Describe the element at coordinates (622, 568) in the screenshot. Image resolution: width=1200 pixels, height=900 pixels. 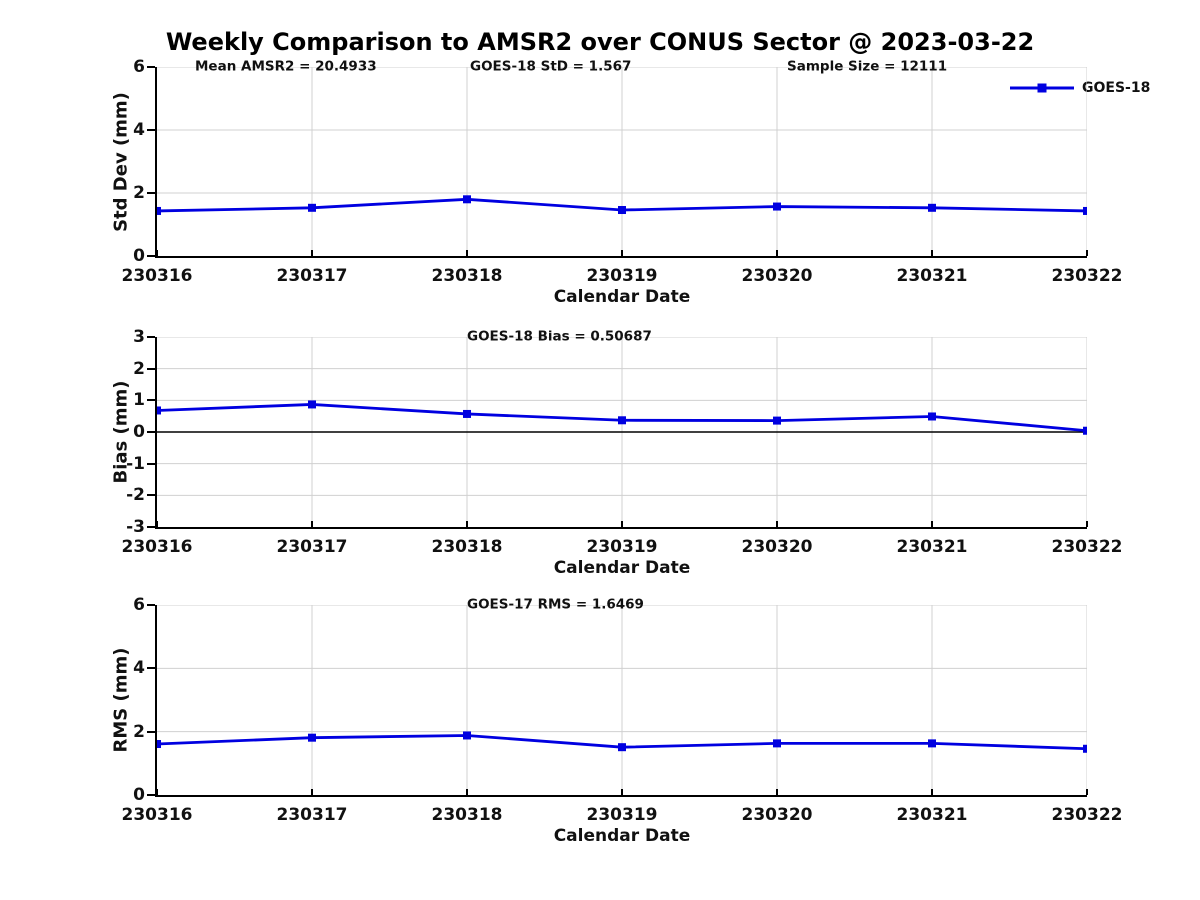
I see `bias-x-axis-label: Calendar Date` at that location.